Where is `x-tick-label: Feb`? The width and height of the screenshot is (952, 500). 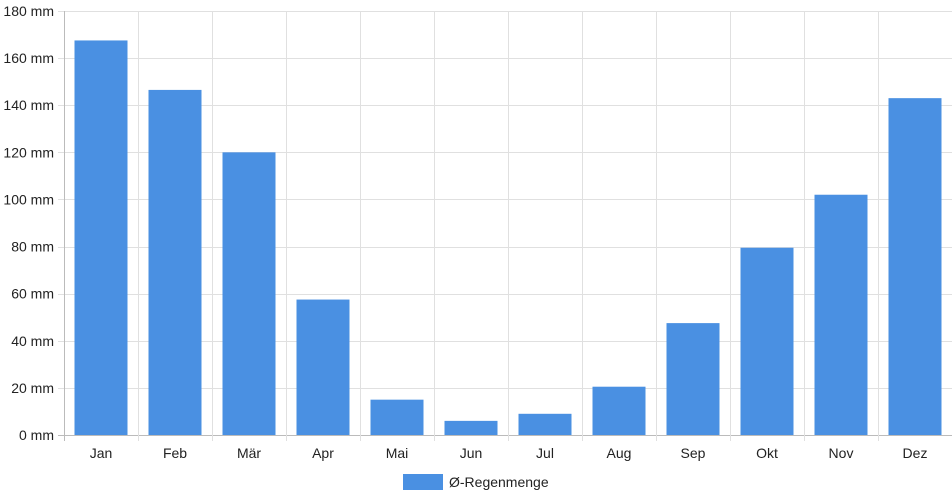
x-tick-label: Feb is located at coordinates (175, 453).